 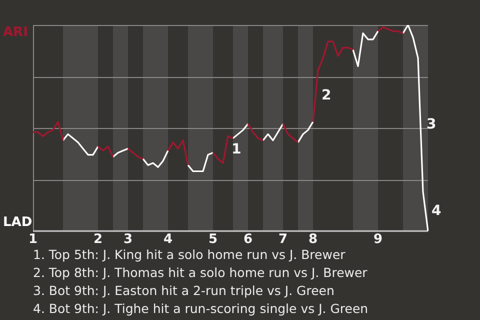 I want to click on text: 4. Bot 9th: J. Tighe hit a run-scoring single vs J. Green, so click(x=200, y=309).